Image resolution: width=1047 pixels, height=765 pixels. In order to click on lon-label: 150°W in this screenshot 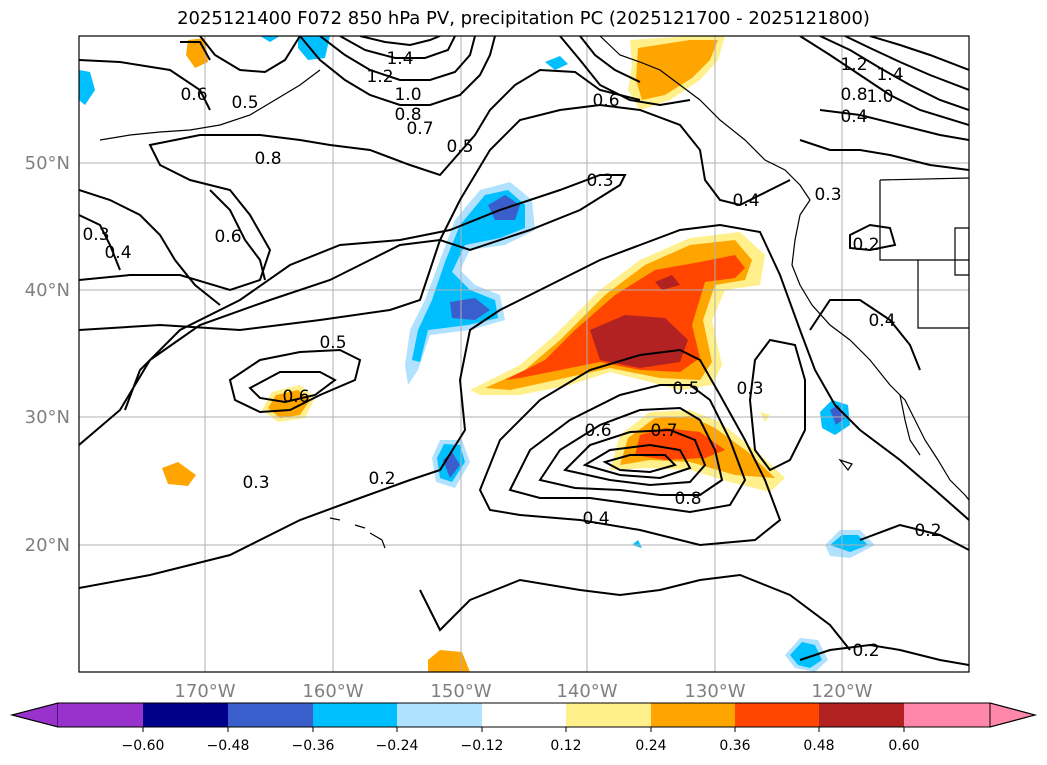, I will do `click(460, 691)`.